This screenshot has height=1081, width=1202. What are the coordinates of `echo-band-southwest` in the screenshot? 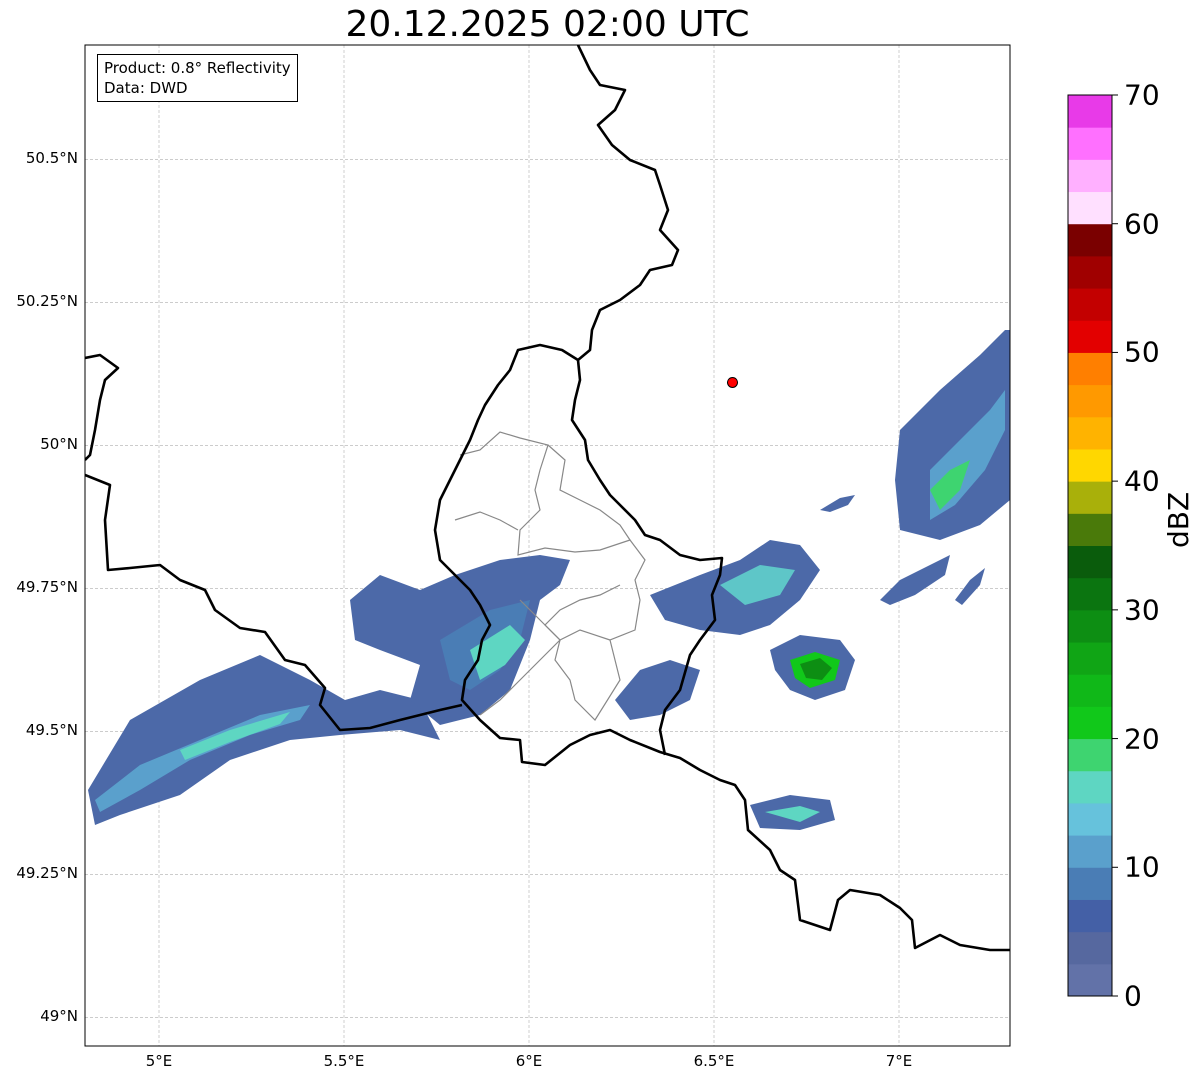 It's located at (264, 740).